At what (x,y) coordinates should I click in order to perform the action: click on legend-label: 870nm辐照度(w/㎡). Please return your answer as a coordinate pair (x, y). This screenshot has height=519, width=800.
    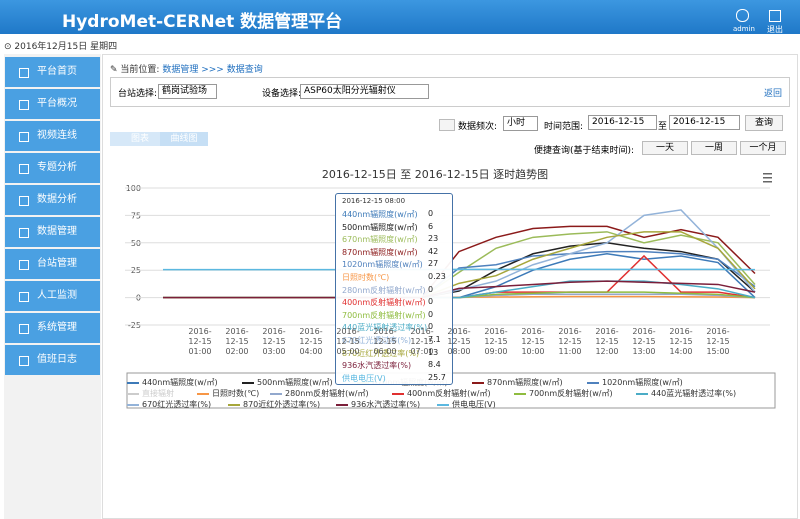
    Looking at the image, I should click on (525, 382).